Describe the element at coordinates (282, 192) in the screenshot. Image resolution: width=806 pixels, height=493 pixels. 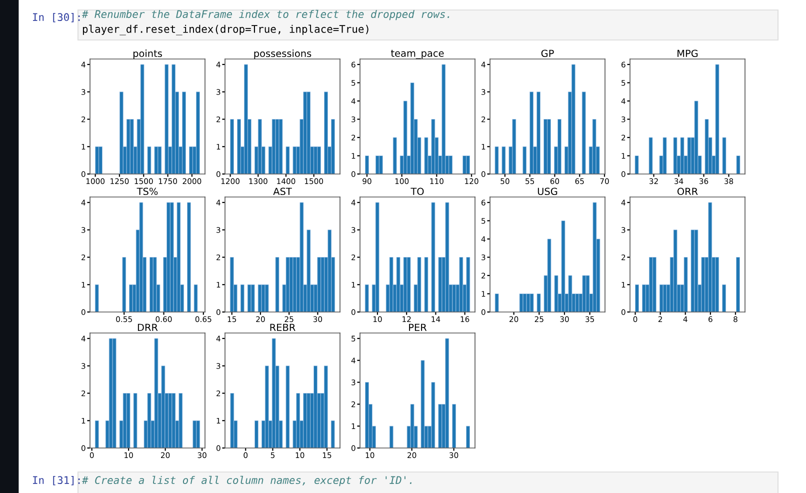
I see `chart-title: AST` at that location.